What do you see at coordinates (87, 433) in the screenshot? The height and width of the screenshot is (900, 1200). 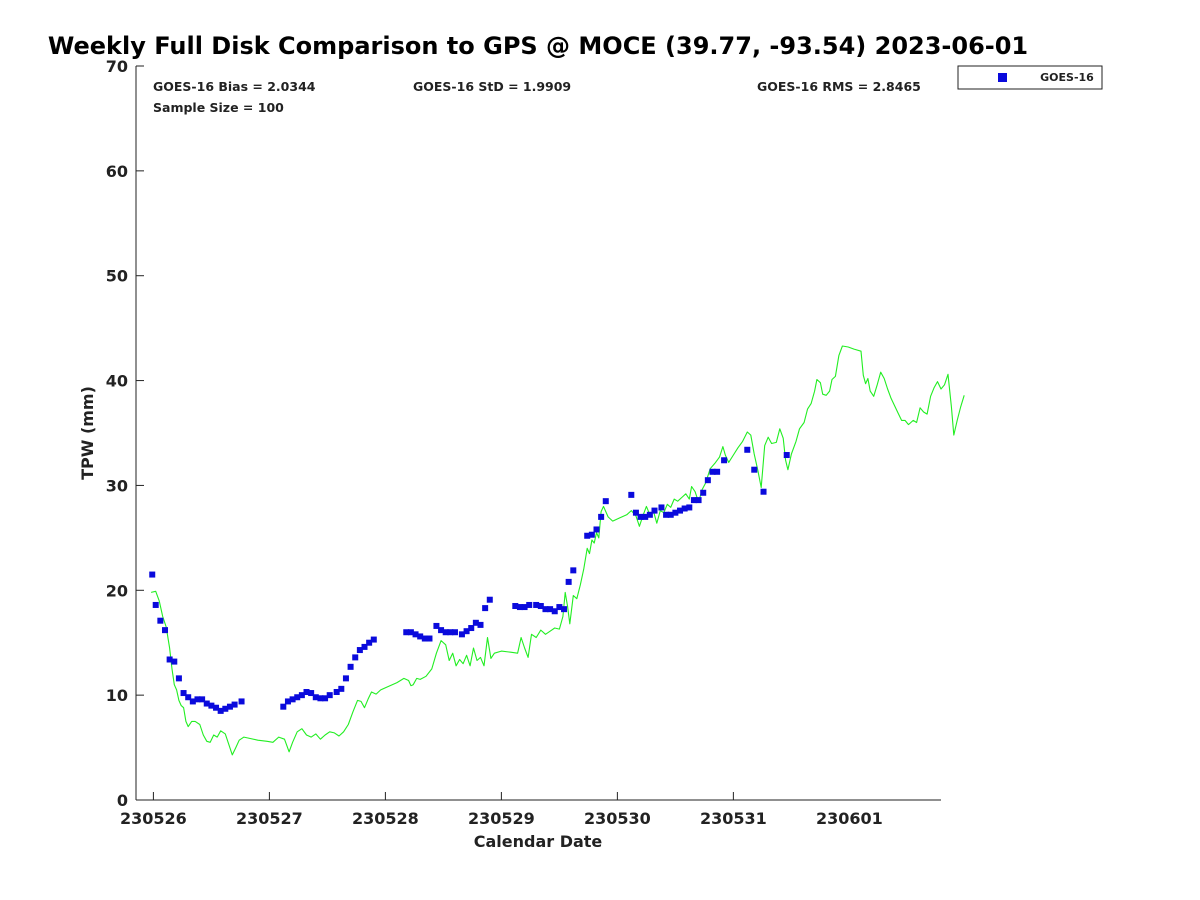 I see `y-axis-label: TPW (mm)` at bounding box center [87, 433].